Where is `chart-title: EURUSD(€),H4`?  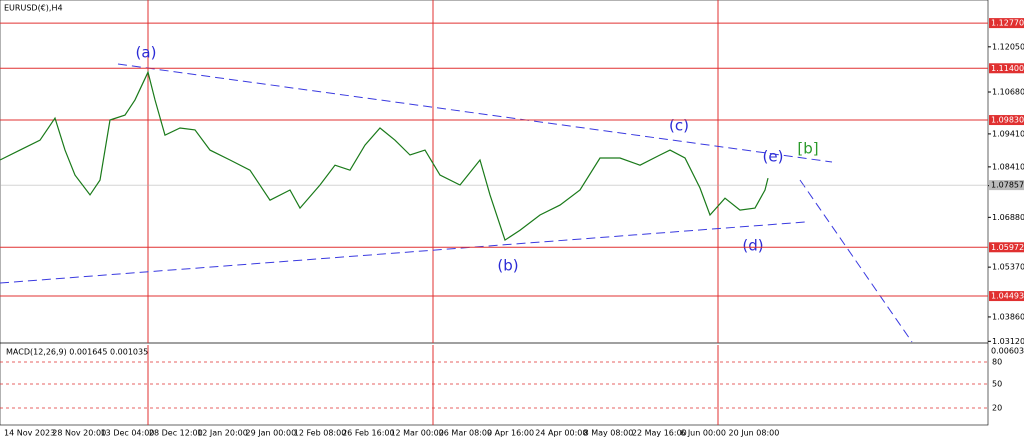
chart-title: EURUSD(€),H4 is located at coordinates (33, 8).